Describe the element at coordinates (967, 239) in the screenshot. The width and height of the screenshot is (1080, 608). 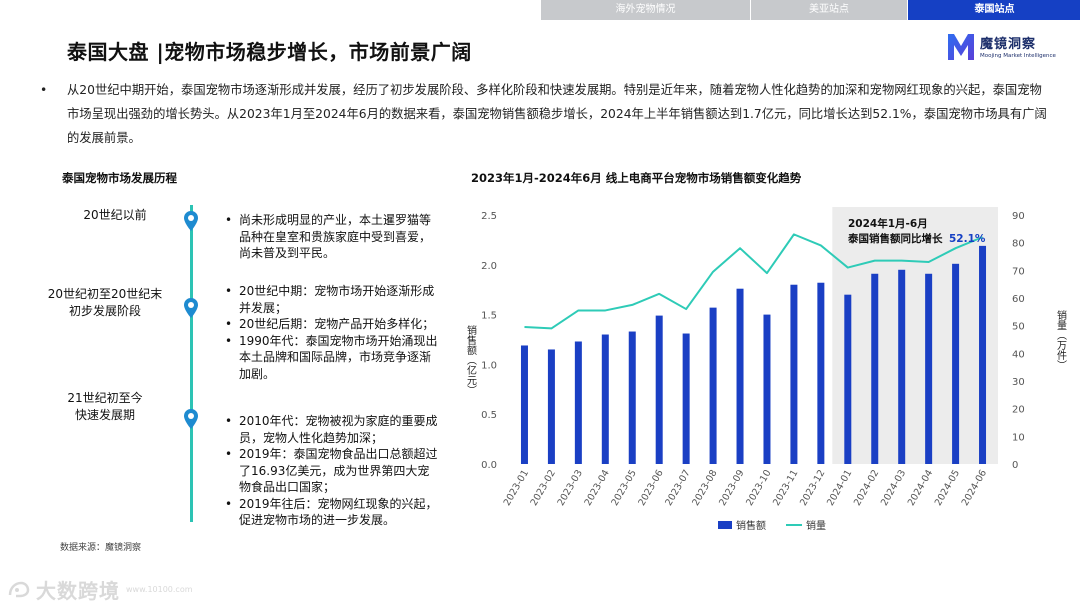
I see `annotation-value: 52.1%` at that location.